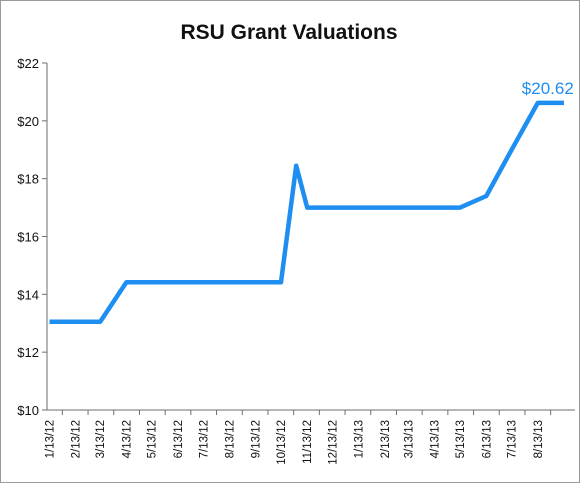  I want to click on x-tick-label: 1/13/12, so click(51, 439).